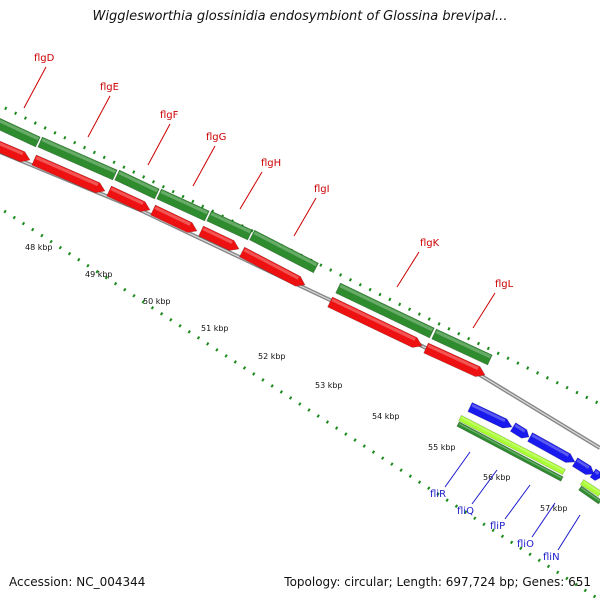 Image resolution: width=600 pixels, height=600 pixels. What do you see at coordinates (551, 557) in the screenshot?
I see `gene-label-fliN: fliN` at bounding box center [551, 557].